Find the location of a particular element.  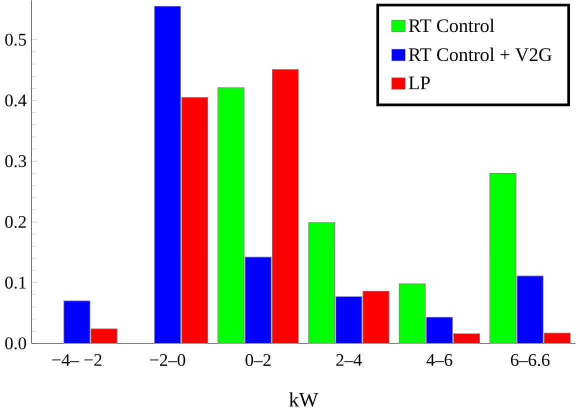

x-tick-label: 6–6.6 is located at coordinates (530, 360).